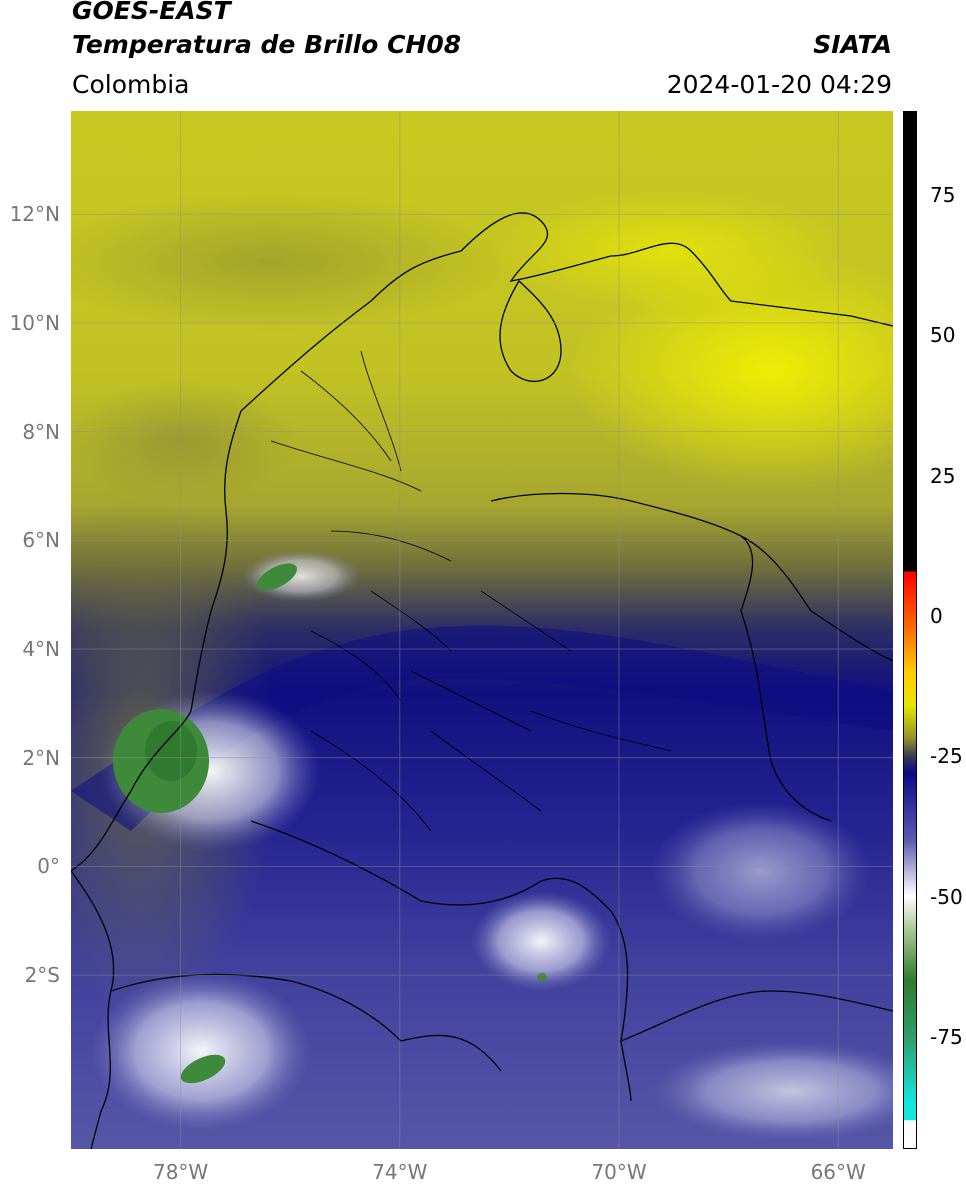  I want to click on colorbar-tick-label: 0, so click(936, 615).